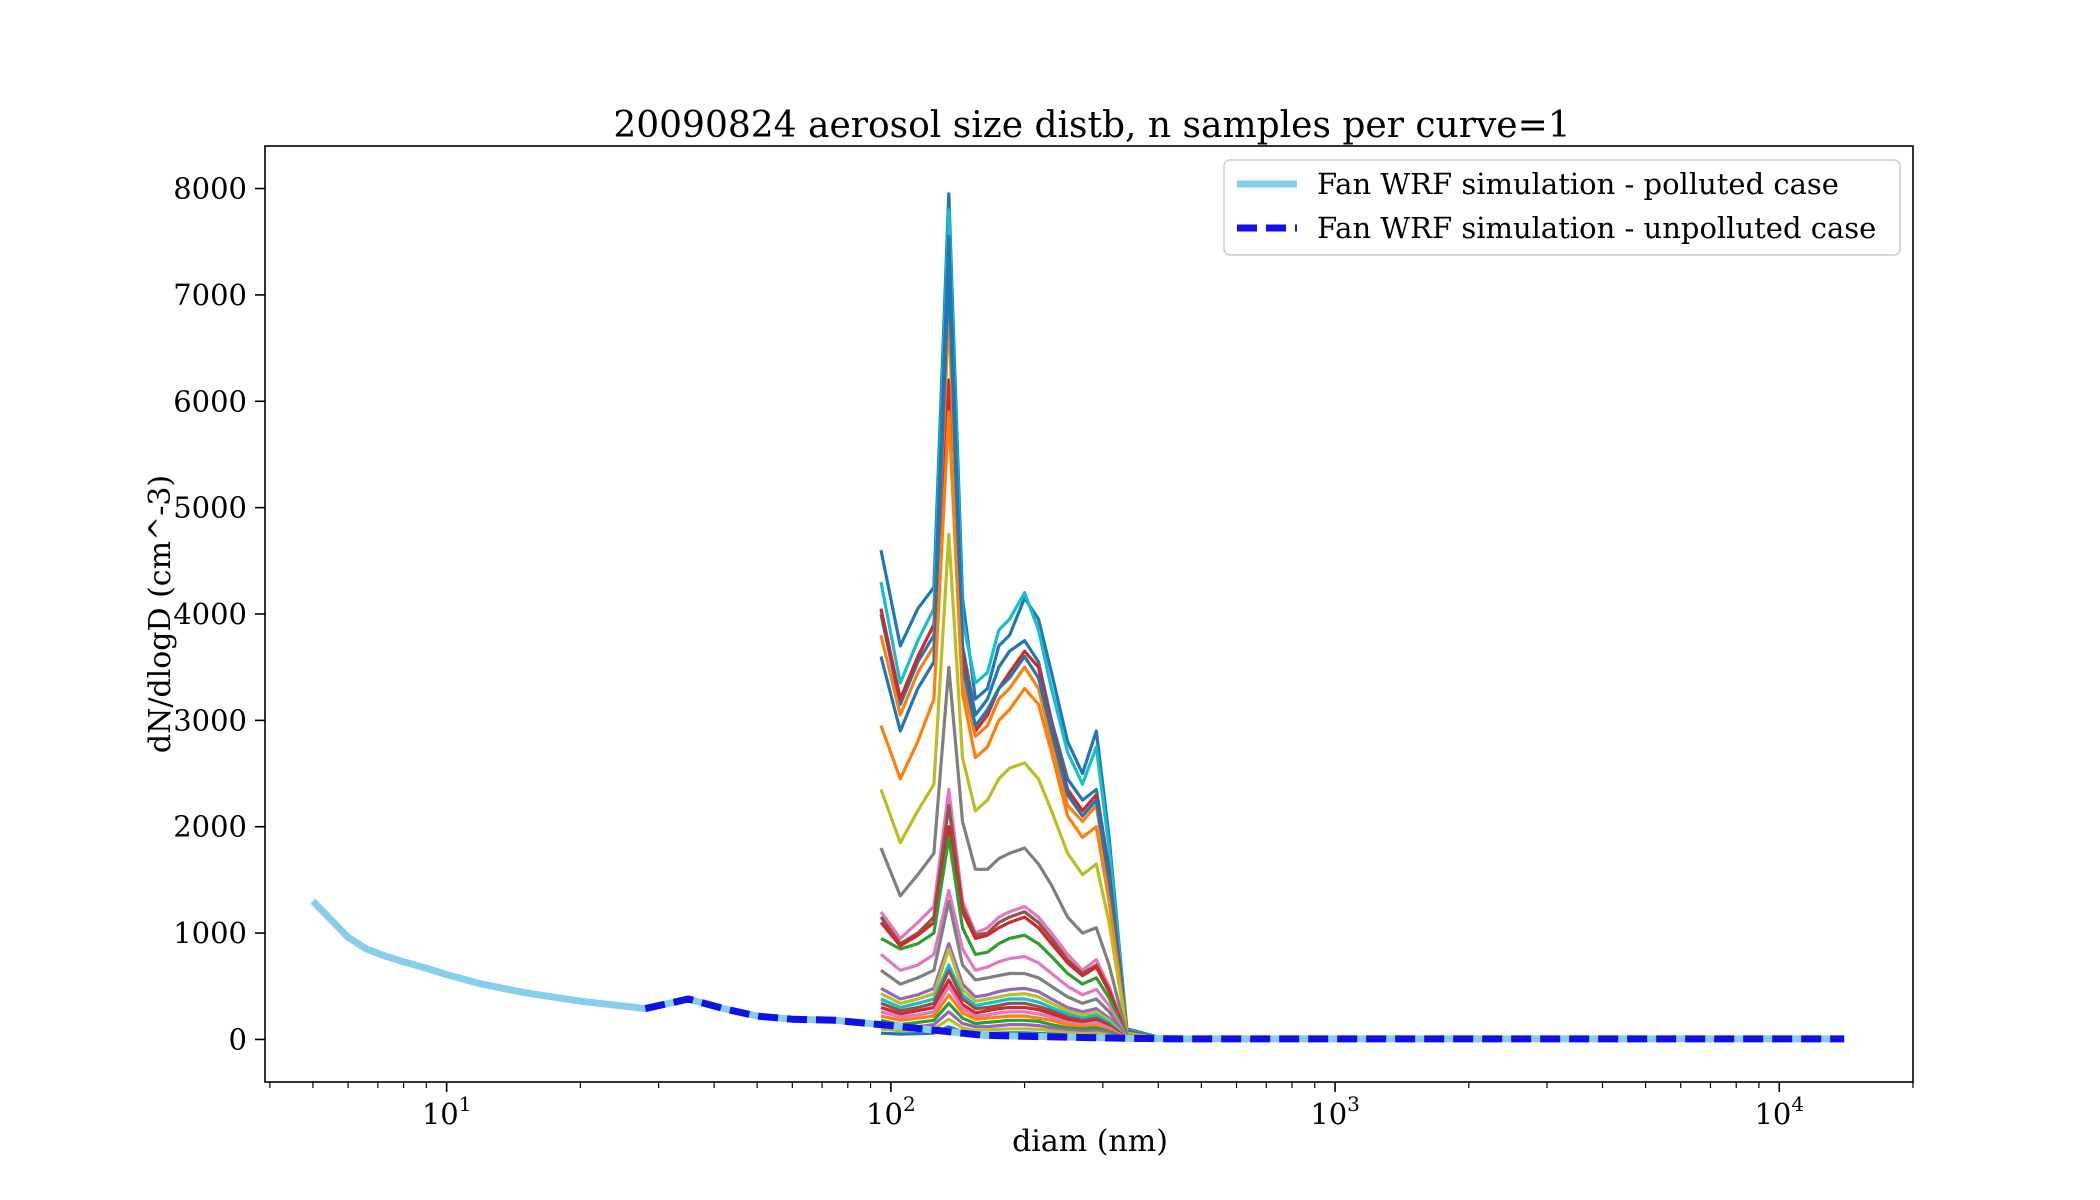 This screenshot has height=1200, width=2100. What do you see at coordinates (210, 933) in the screenshot?
I see `y-tick-label: 1000` at bounding box center [210, 933].